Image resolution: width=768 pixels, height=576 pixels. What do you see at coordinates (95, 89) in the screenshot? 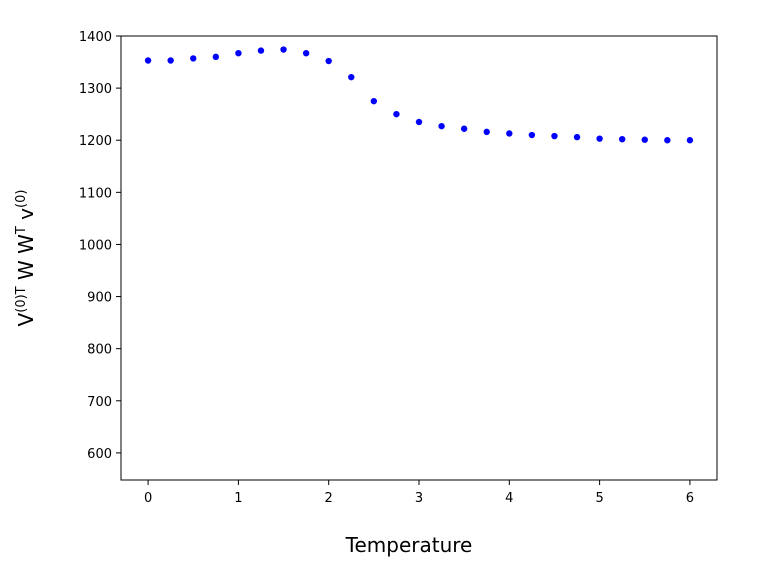
I see `y-tick-label: 1300` at bounding box center [95, 89].